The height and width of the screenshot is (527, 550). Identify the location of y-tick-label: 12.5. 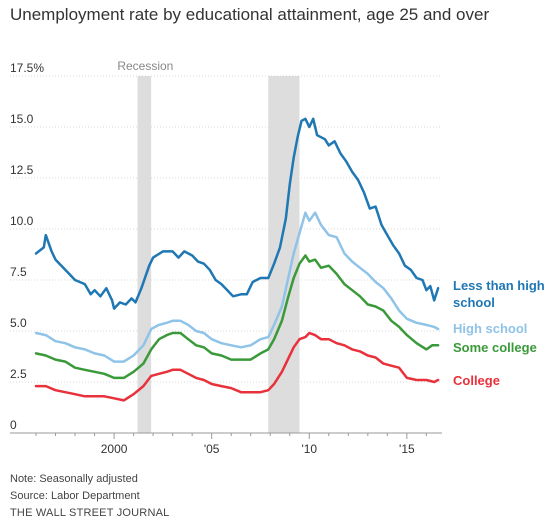
(22, 170).